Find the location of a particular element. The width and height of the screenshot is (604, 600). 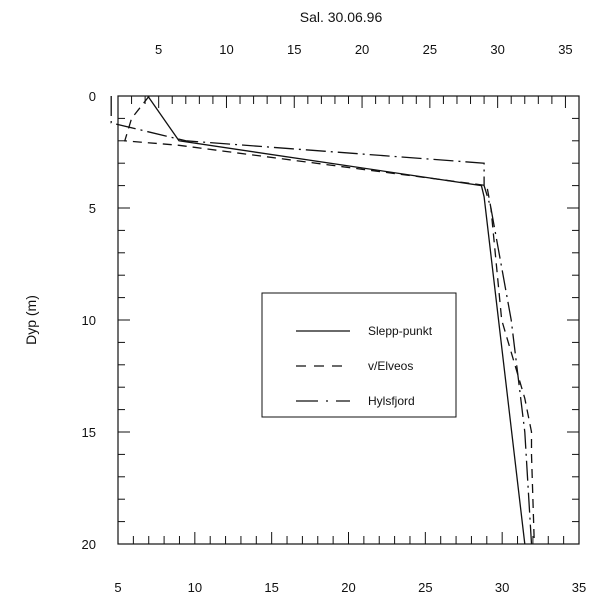

legend-box is located at coordinates (359, 355).